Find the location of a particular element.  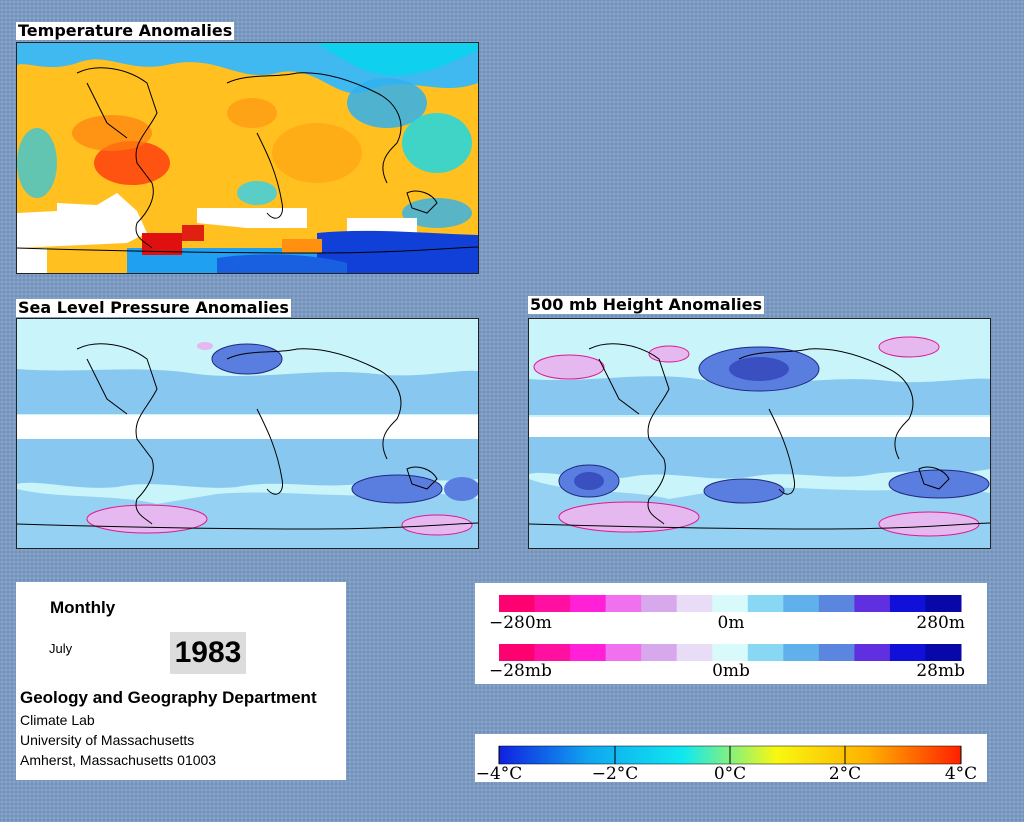

temp-legend-label: −2°C is located at coordinates (615, 773).